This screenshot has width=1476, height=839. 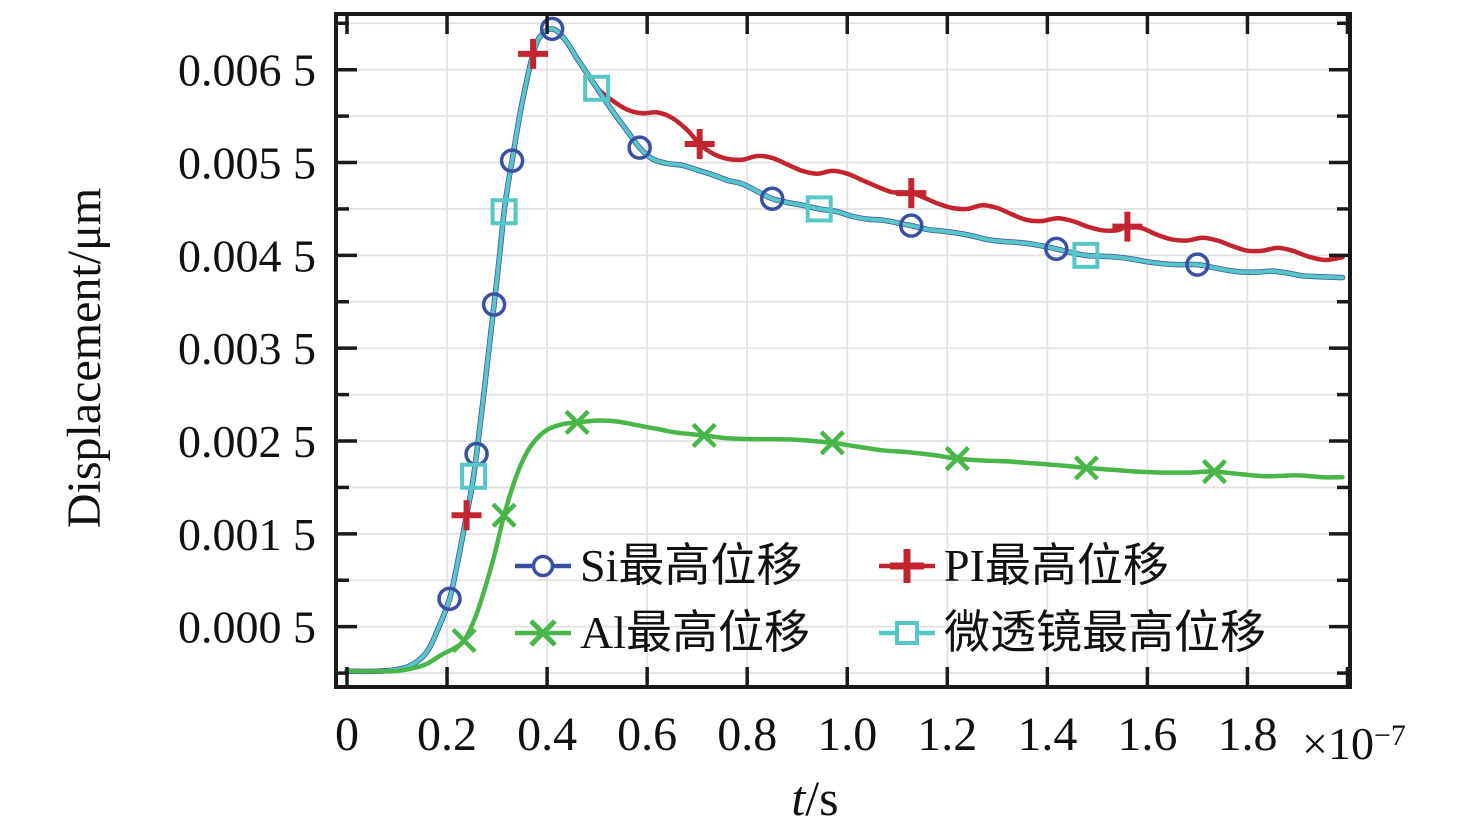 I want to click on pi-line-plus-icon, so click(x=907, y=566).